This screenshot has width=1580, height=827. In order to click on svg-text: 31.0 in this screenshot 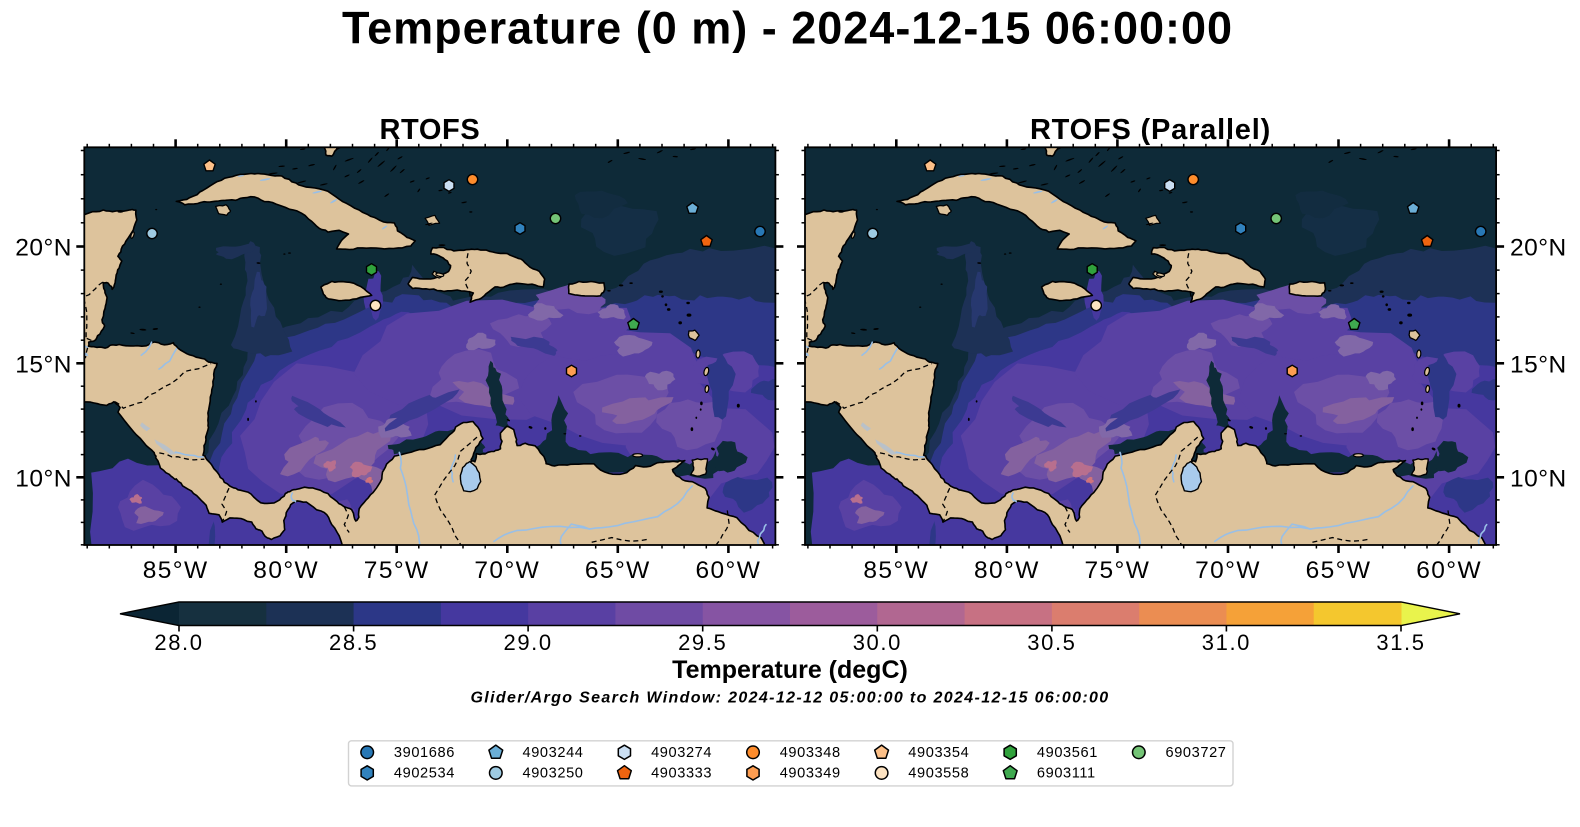, I will do `click(1226, 642)`.